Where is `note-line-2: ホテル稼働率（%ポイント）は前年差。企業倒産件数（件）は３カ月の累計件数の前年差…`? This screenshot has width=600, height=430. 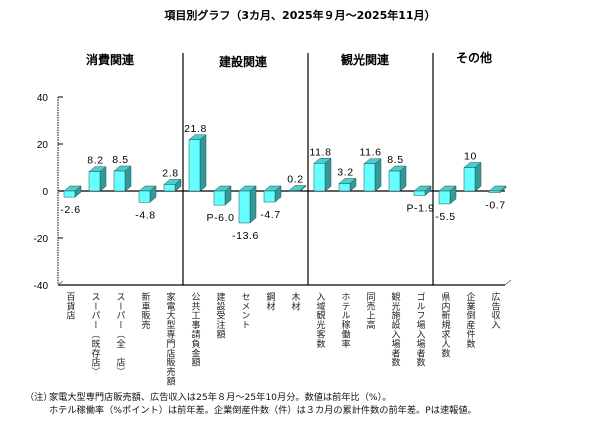 note-line-2: ホテル稼働率（%ポイント）は前年差。企業倒産件数（件）は３カ月の累計件数の前年差… is located at coordinates (263, 410).